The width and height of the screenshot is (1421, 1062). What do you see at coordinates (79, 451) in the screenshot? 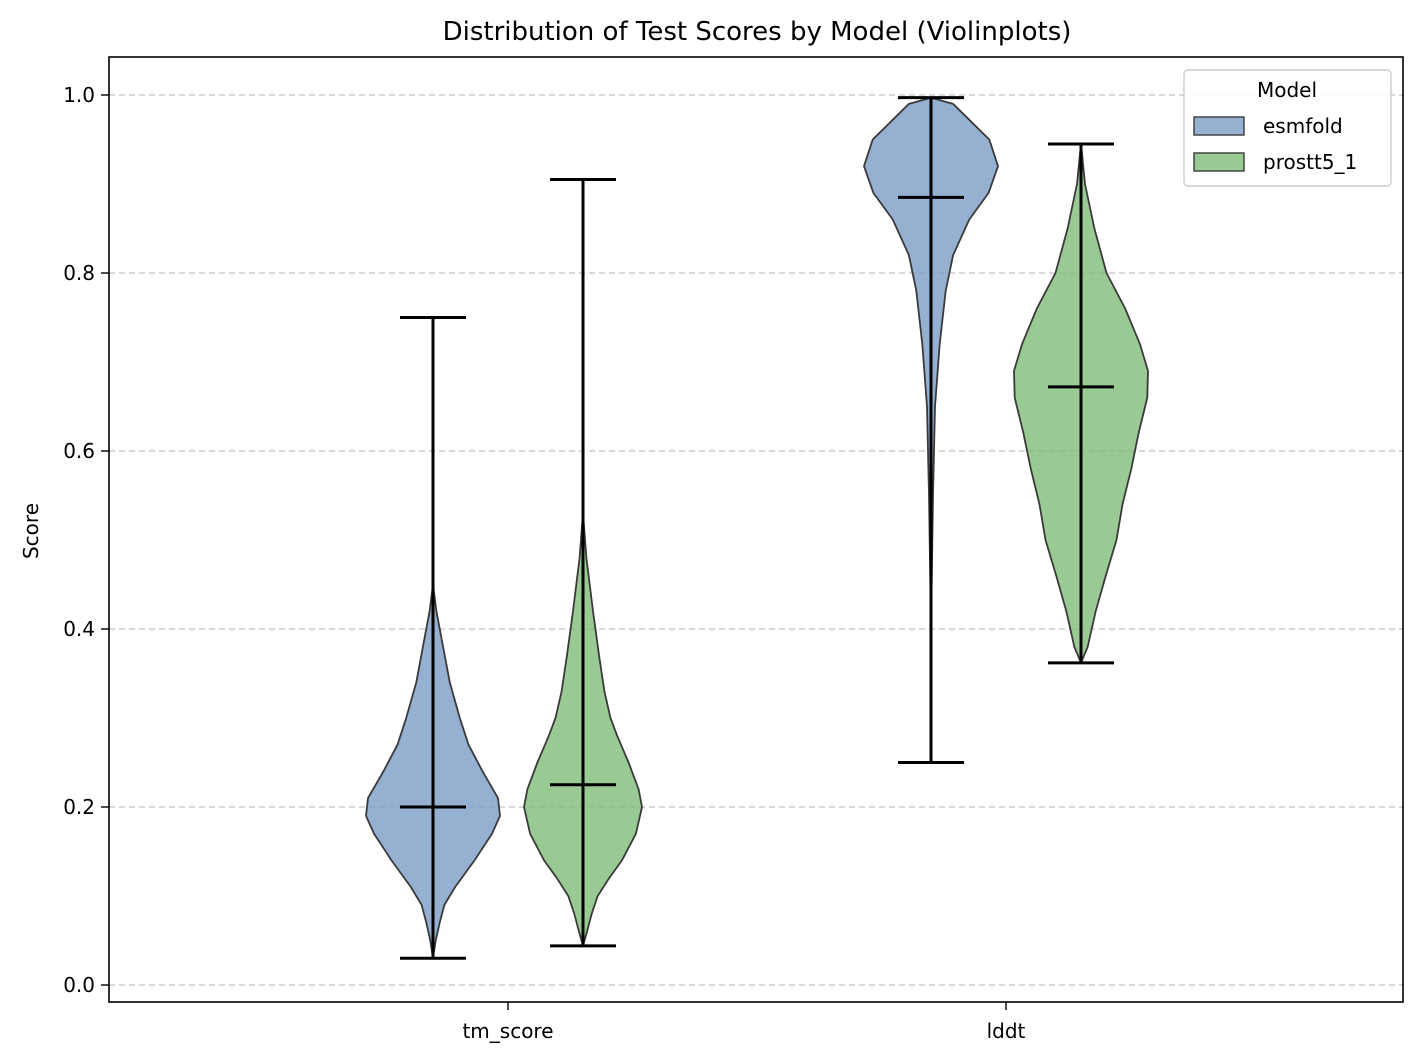
I see `y-tick-label: 0.6` at bounding box center [79, 451].